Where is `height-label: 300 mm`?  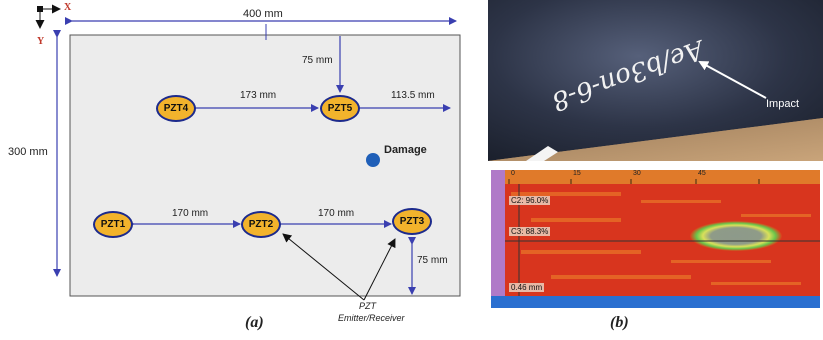
height-label: 300 mm is located at coordinates (28, 152).